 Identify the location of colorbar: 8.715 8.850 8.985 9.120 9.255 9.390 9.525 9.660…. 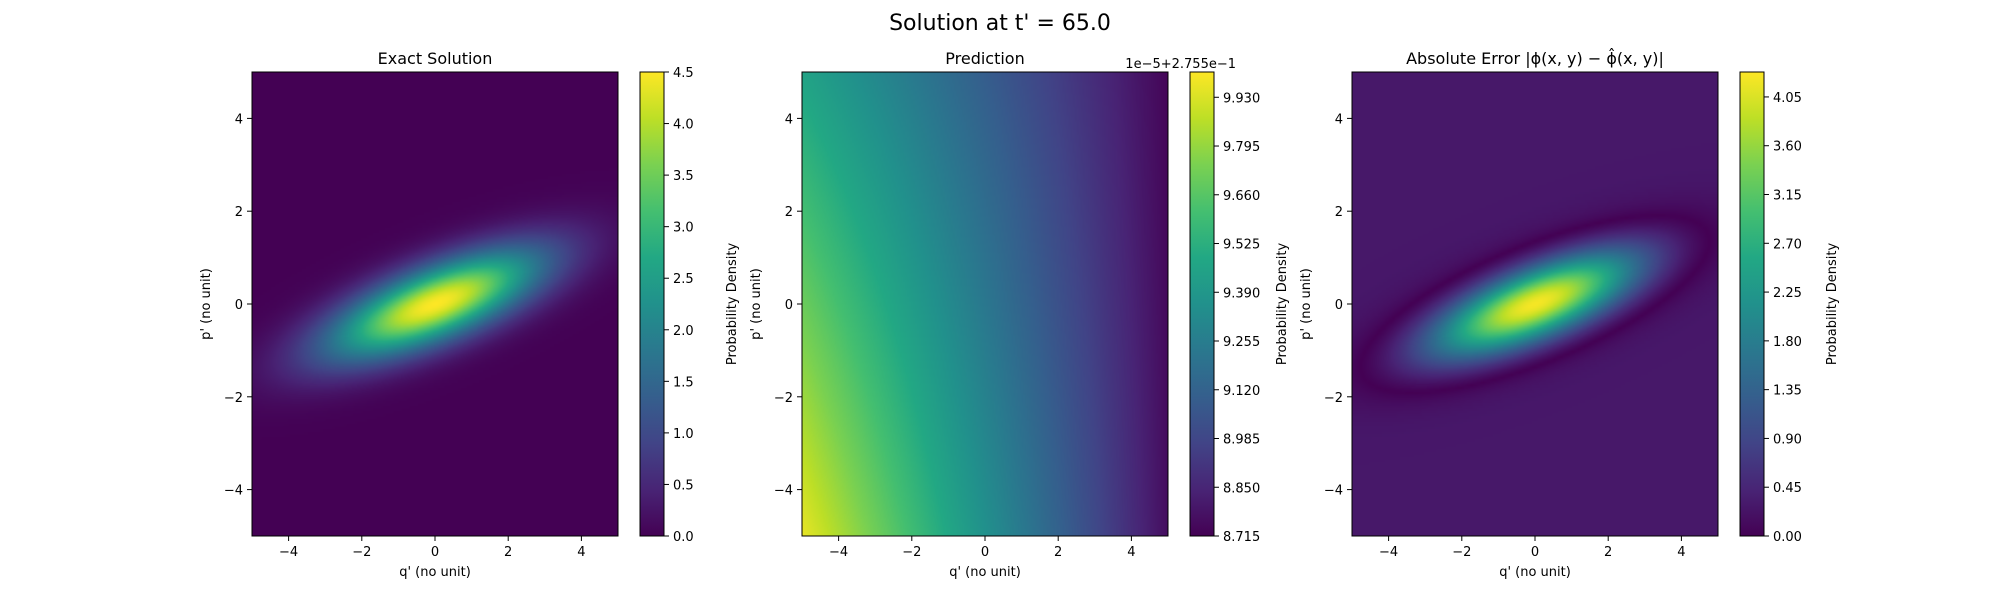
(1207, 301).